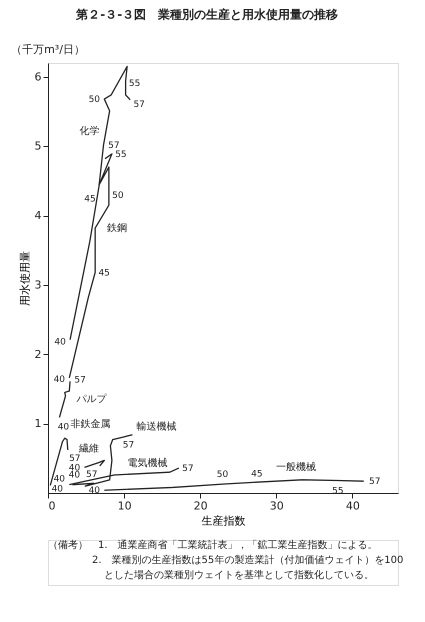  What do you see at coordinates (296, 466) in the screenshot?
I see `series-label: 一般機械` at bounding box center [296, 466].